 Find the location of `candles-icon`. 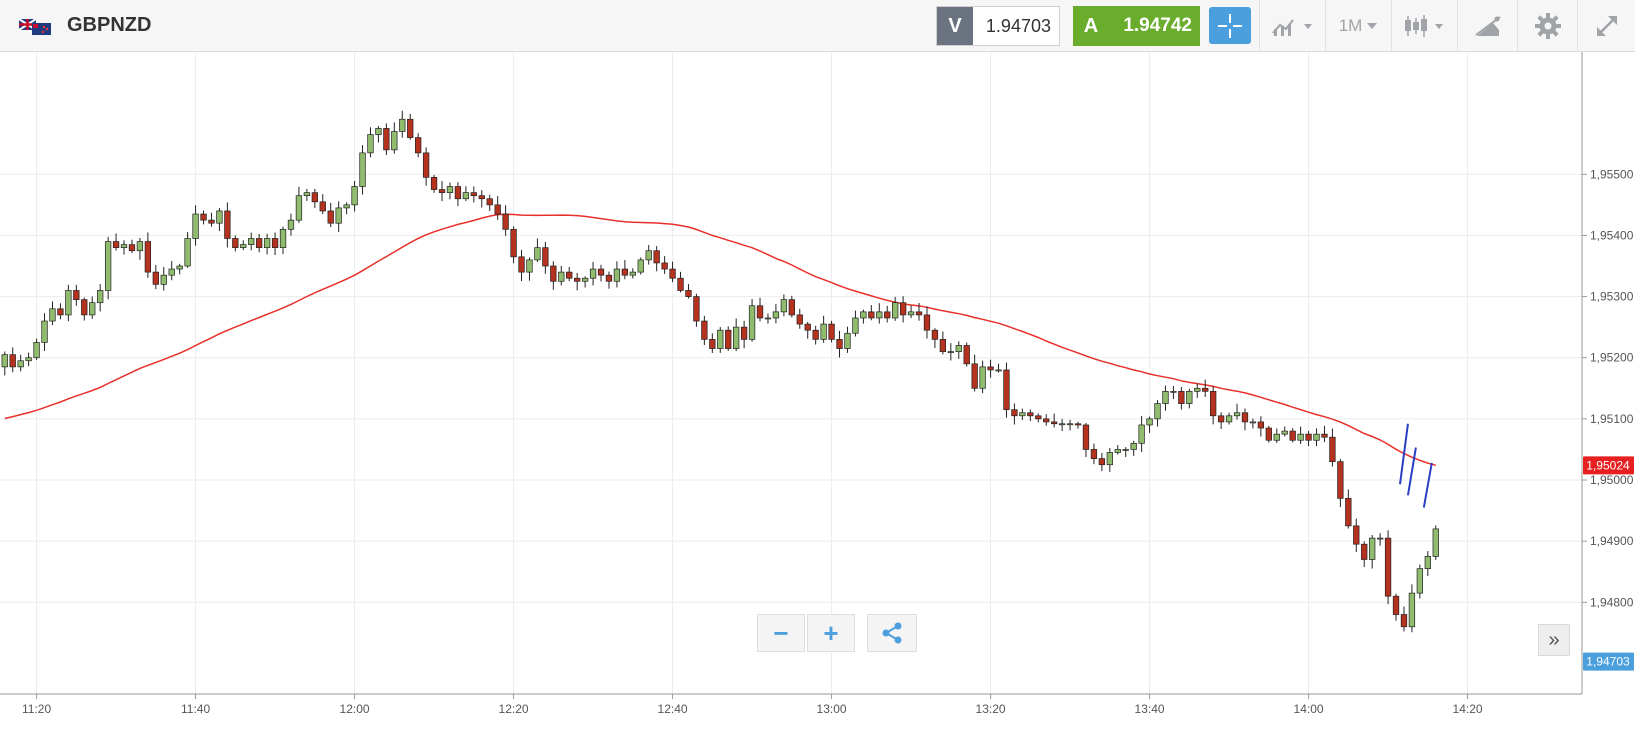

candles-icon is located at coordinates (1423, 25).